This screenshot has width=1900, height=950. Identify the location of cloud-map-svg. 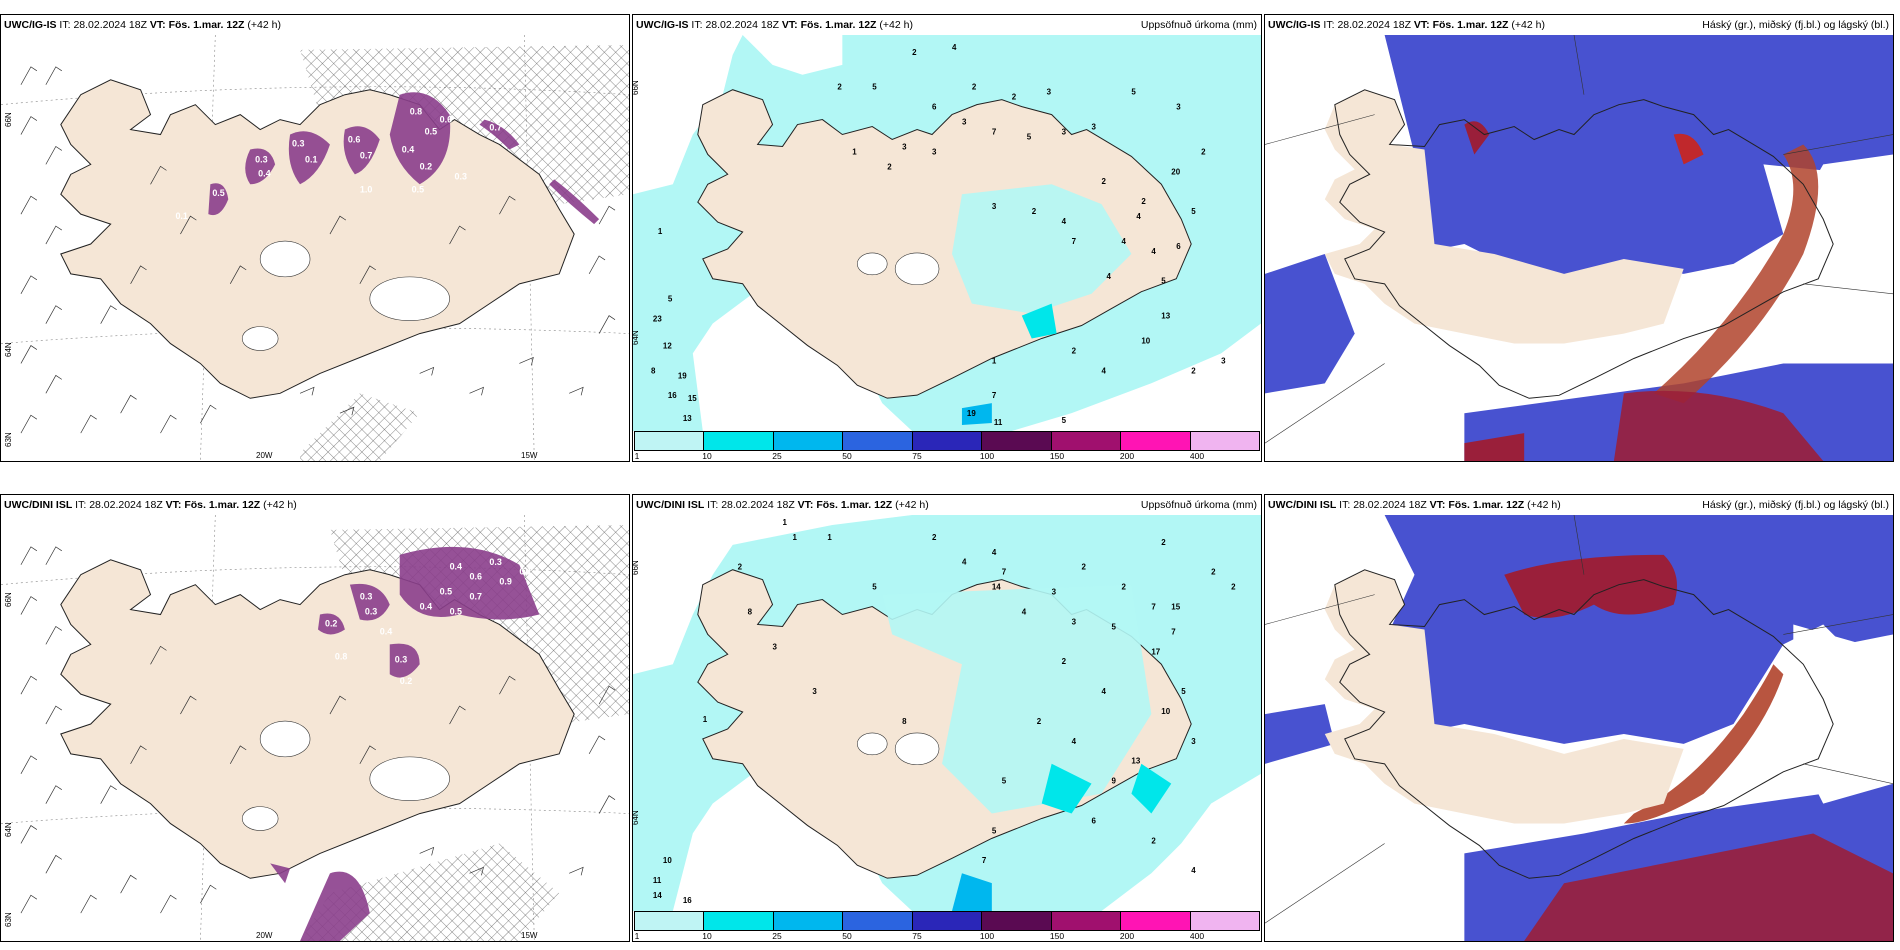
(1579, 728).